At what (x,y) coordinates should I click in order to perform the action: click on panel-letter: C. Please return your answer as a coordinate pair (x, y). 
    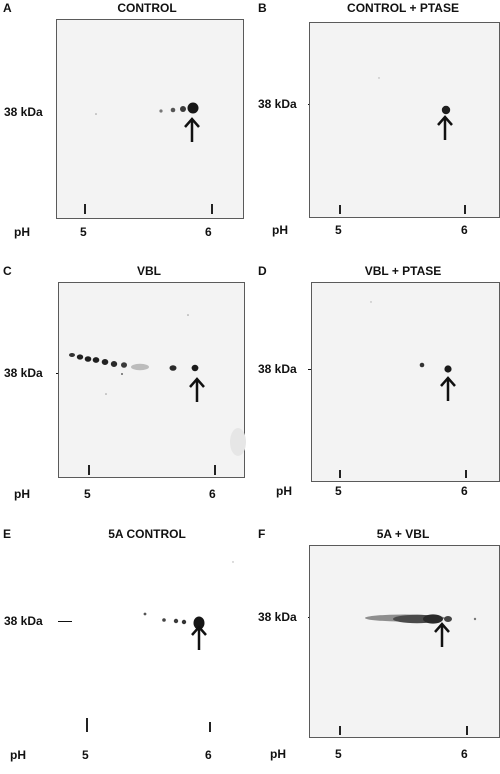
    Looking at the image, I should click on (7, 271).